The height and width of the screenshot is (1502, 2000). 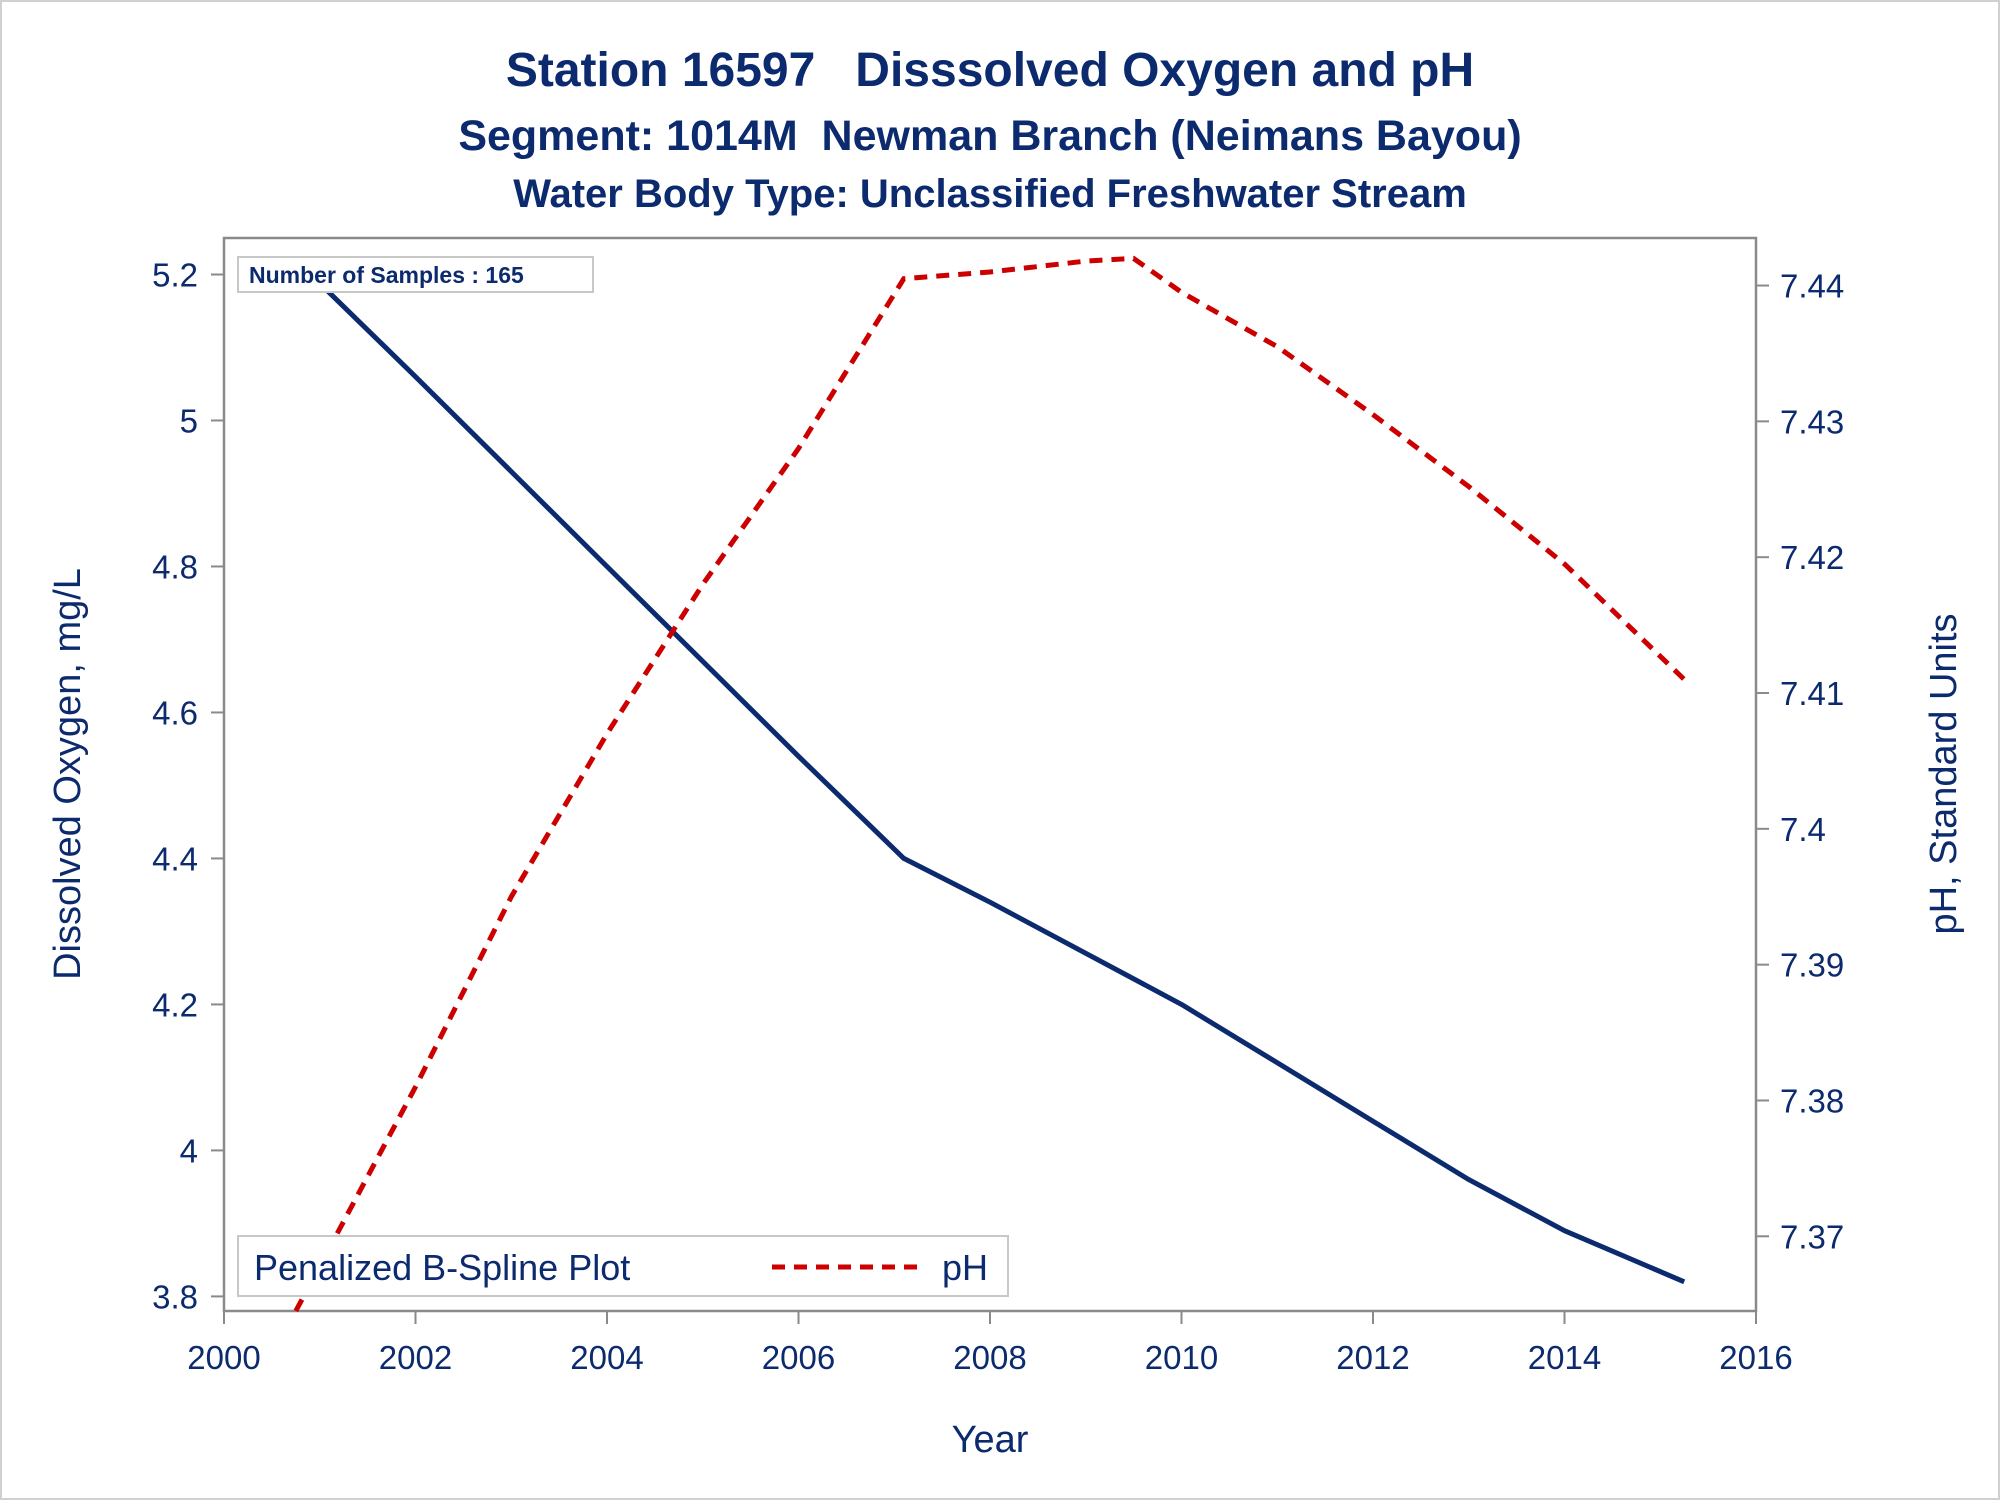 What do you see at coordinates (1812, 965) in the screenshot?
I see `y2-tick-label: 7.39` at bounding box center [1812, 965].